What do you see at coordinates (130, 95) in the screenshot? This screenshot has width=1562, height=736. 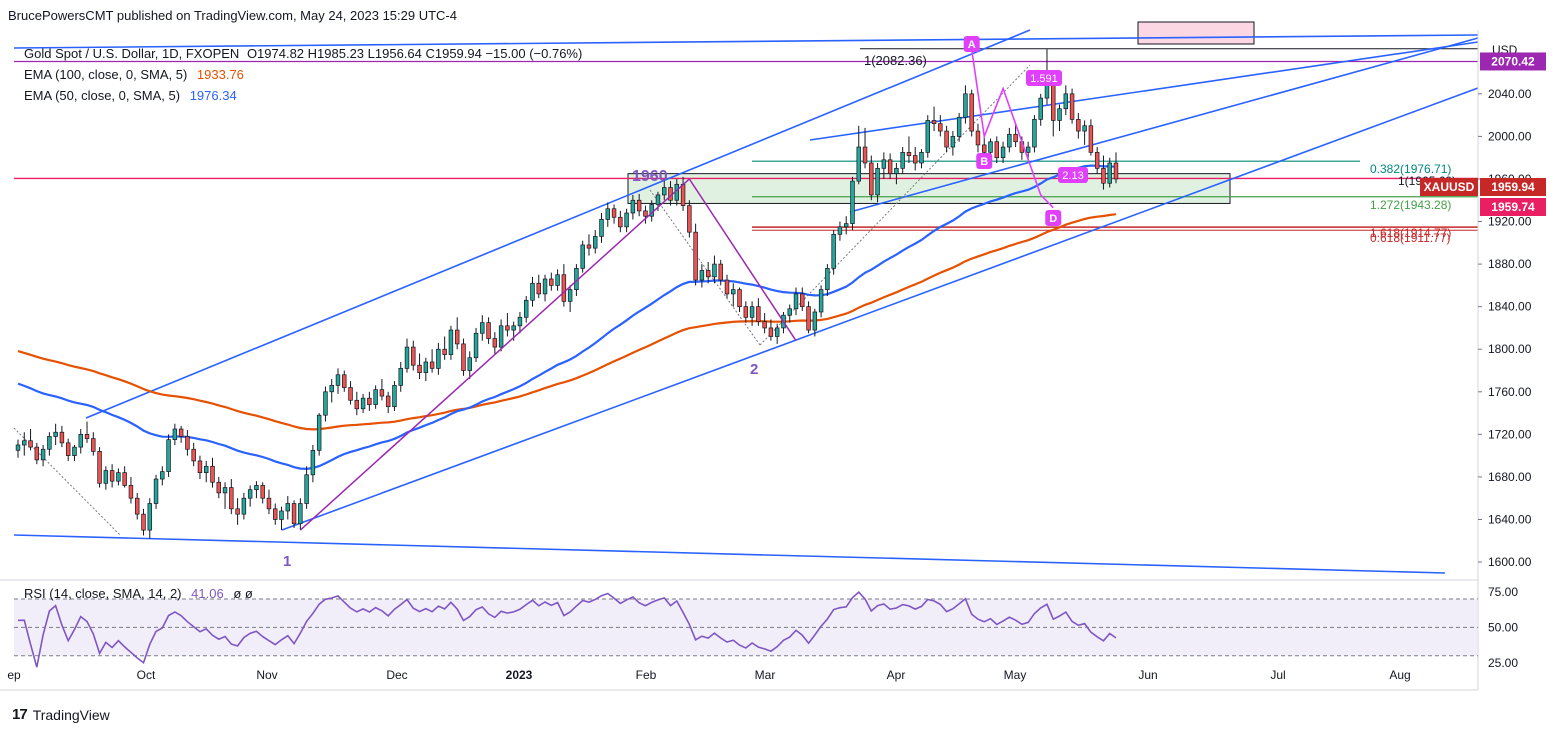 I see `legend-ema50-row: EMA (50, close, 0, SMA, 5) 1976.34` at bounding box center [130, 95].